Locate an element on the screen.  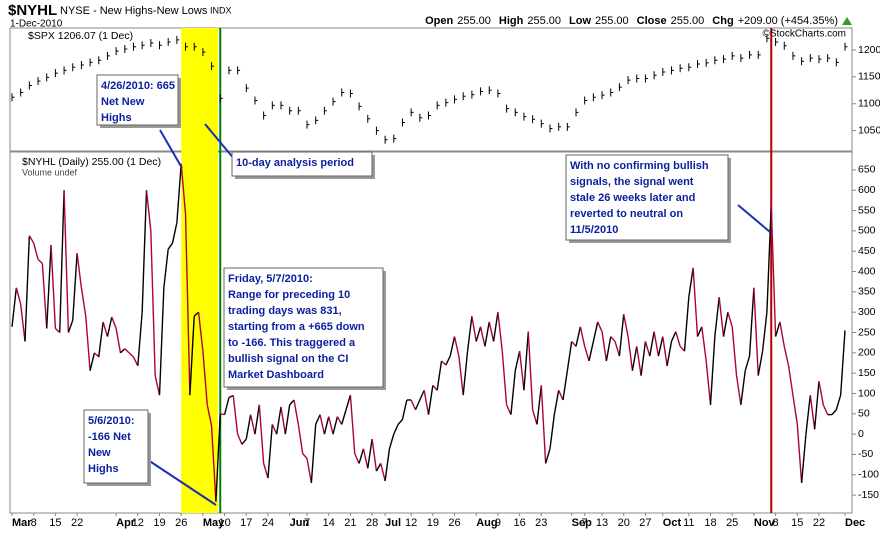
annotation-text: New is located at coordinates (99, 453).